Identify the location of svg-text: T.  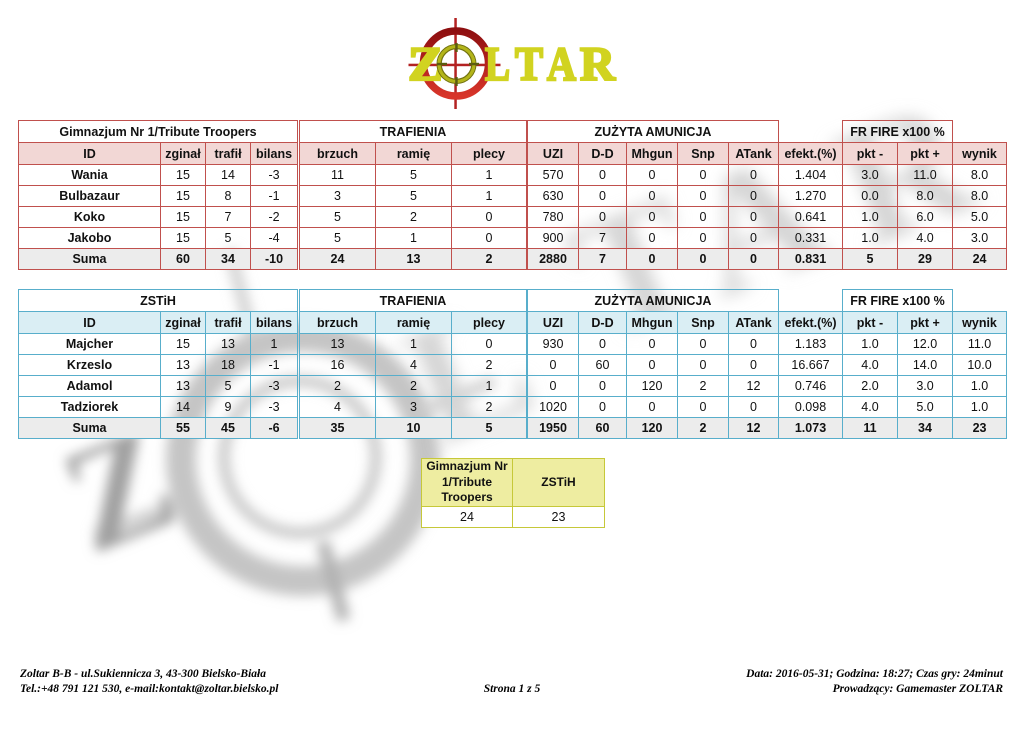
(529, 64).